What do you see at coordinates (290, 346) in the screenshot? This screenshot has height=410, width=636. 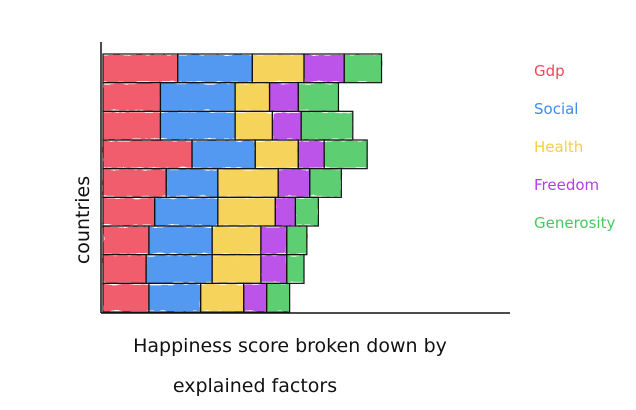 I see `x-axis-label-line-1: Happiness score broken down by` at bounding box center [290, 346].